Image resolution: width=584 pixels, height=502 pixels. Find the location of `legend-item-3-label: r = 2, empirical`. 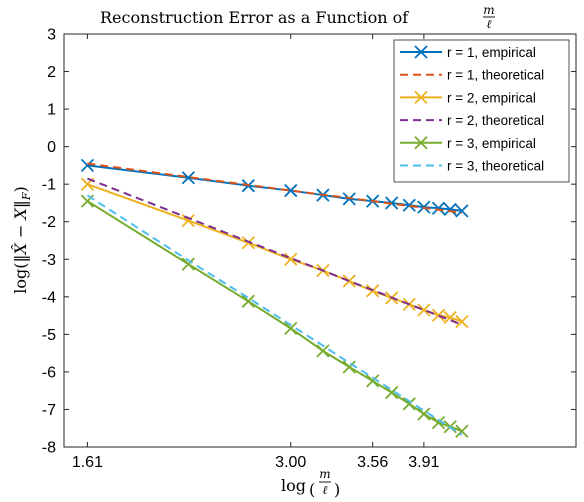

legend-item-3-label: r = 2, empirical is located at coordinates (491, 97).